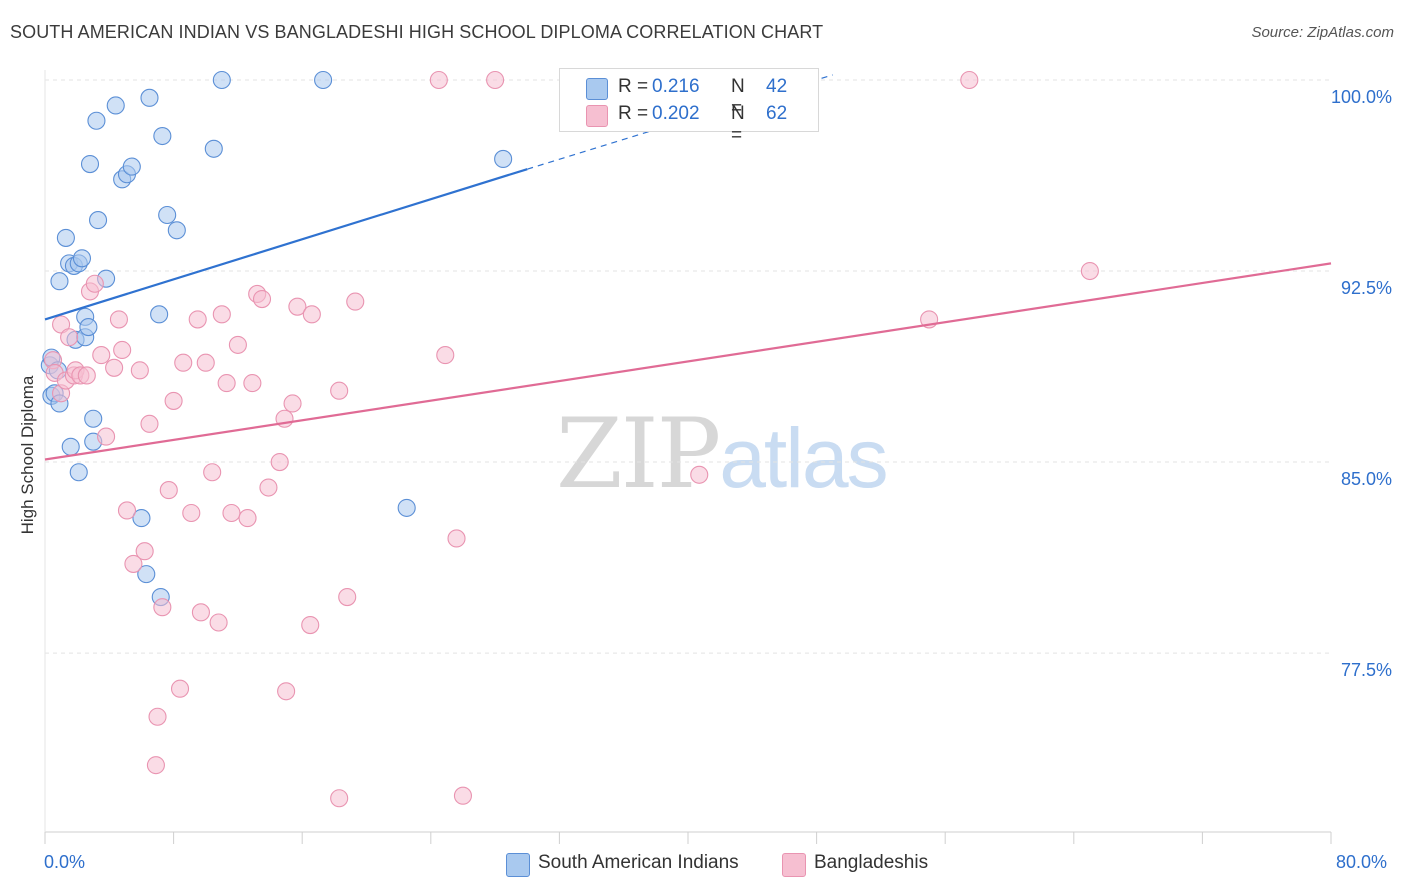 The image size is (1406, 892). I want to click on r-value: 0.216, so click(676, 86).